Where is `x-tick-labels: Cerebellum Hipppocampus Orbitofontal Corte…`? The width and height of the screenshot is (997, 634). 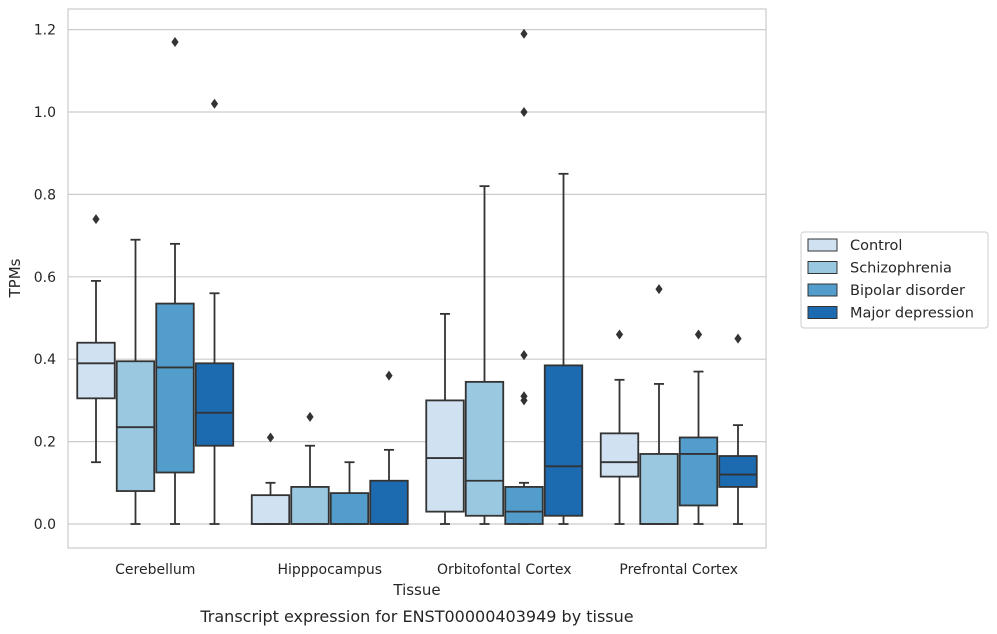
x-tick-labels: Cerebellum Hipppocampus Orbitofontal Corte… is located at coordinates (426, 570).